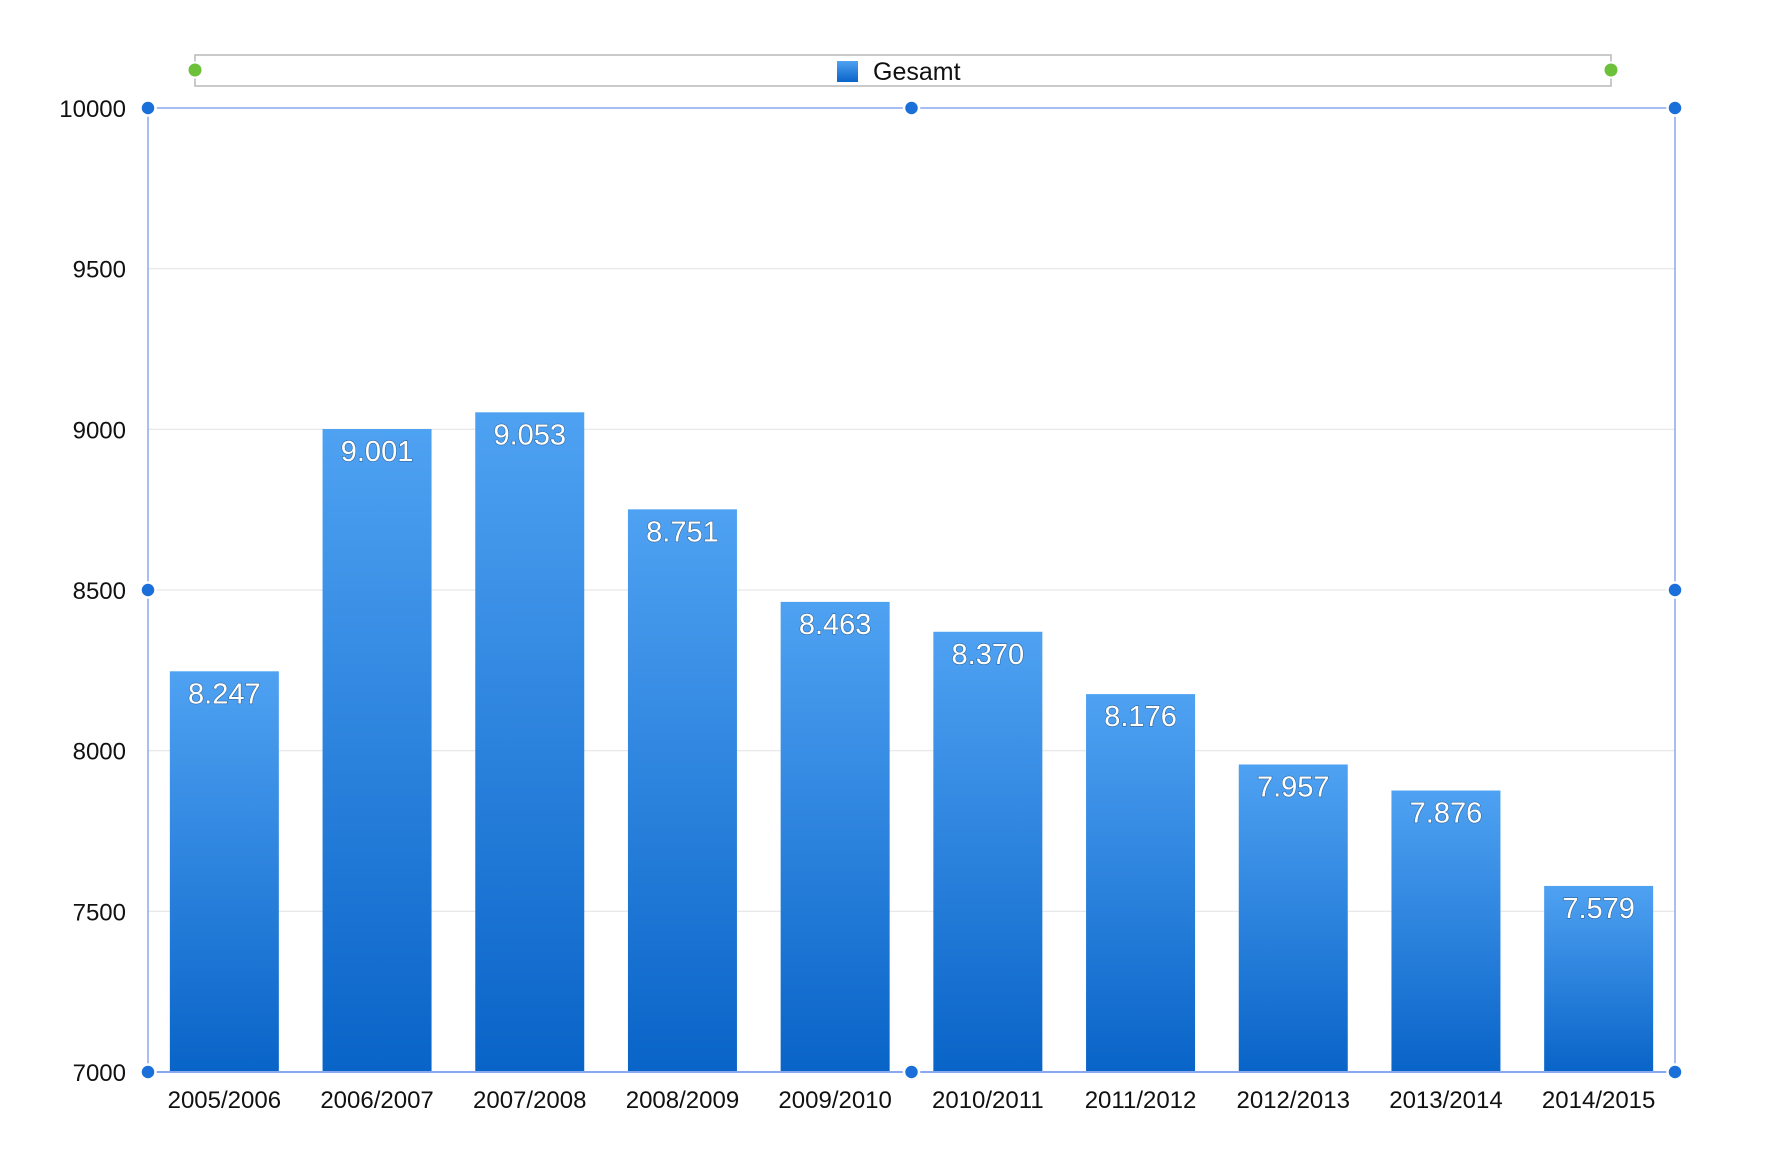  I want to click on bar-value-label: 9.053, so click(529, 435).